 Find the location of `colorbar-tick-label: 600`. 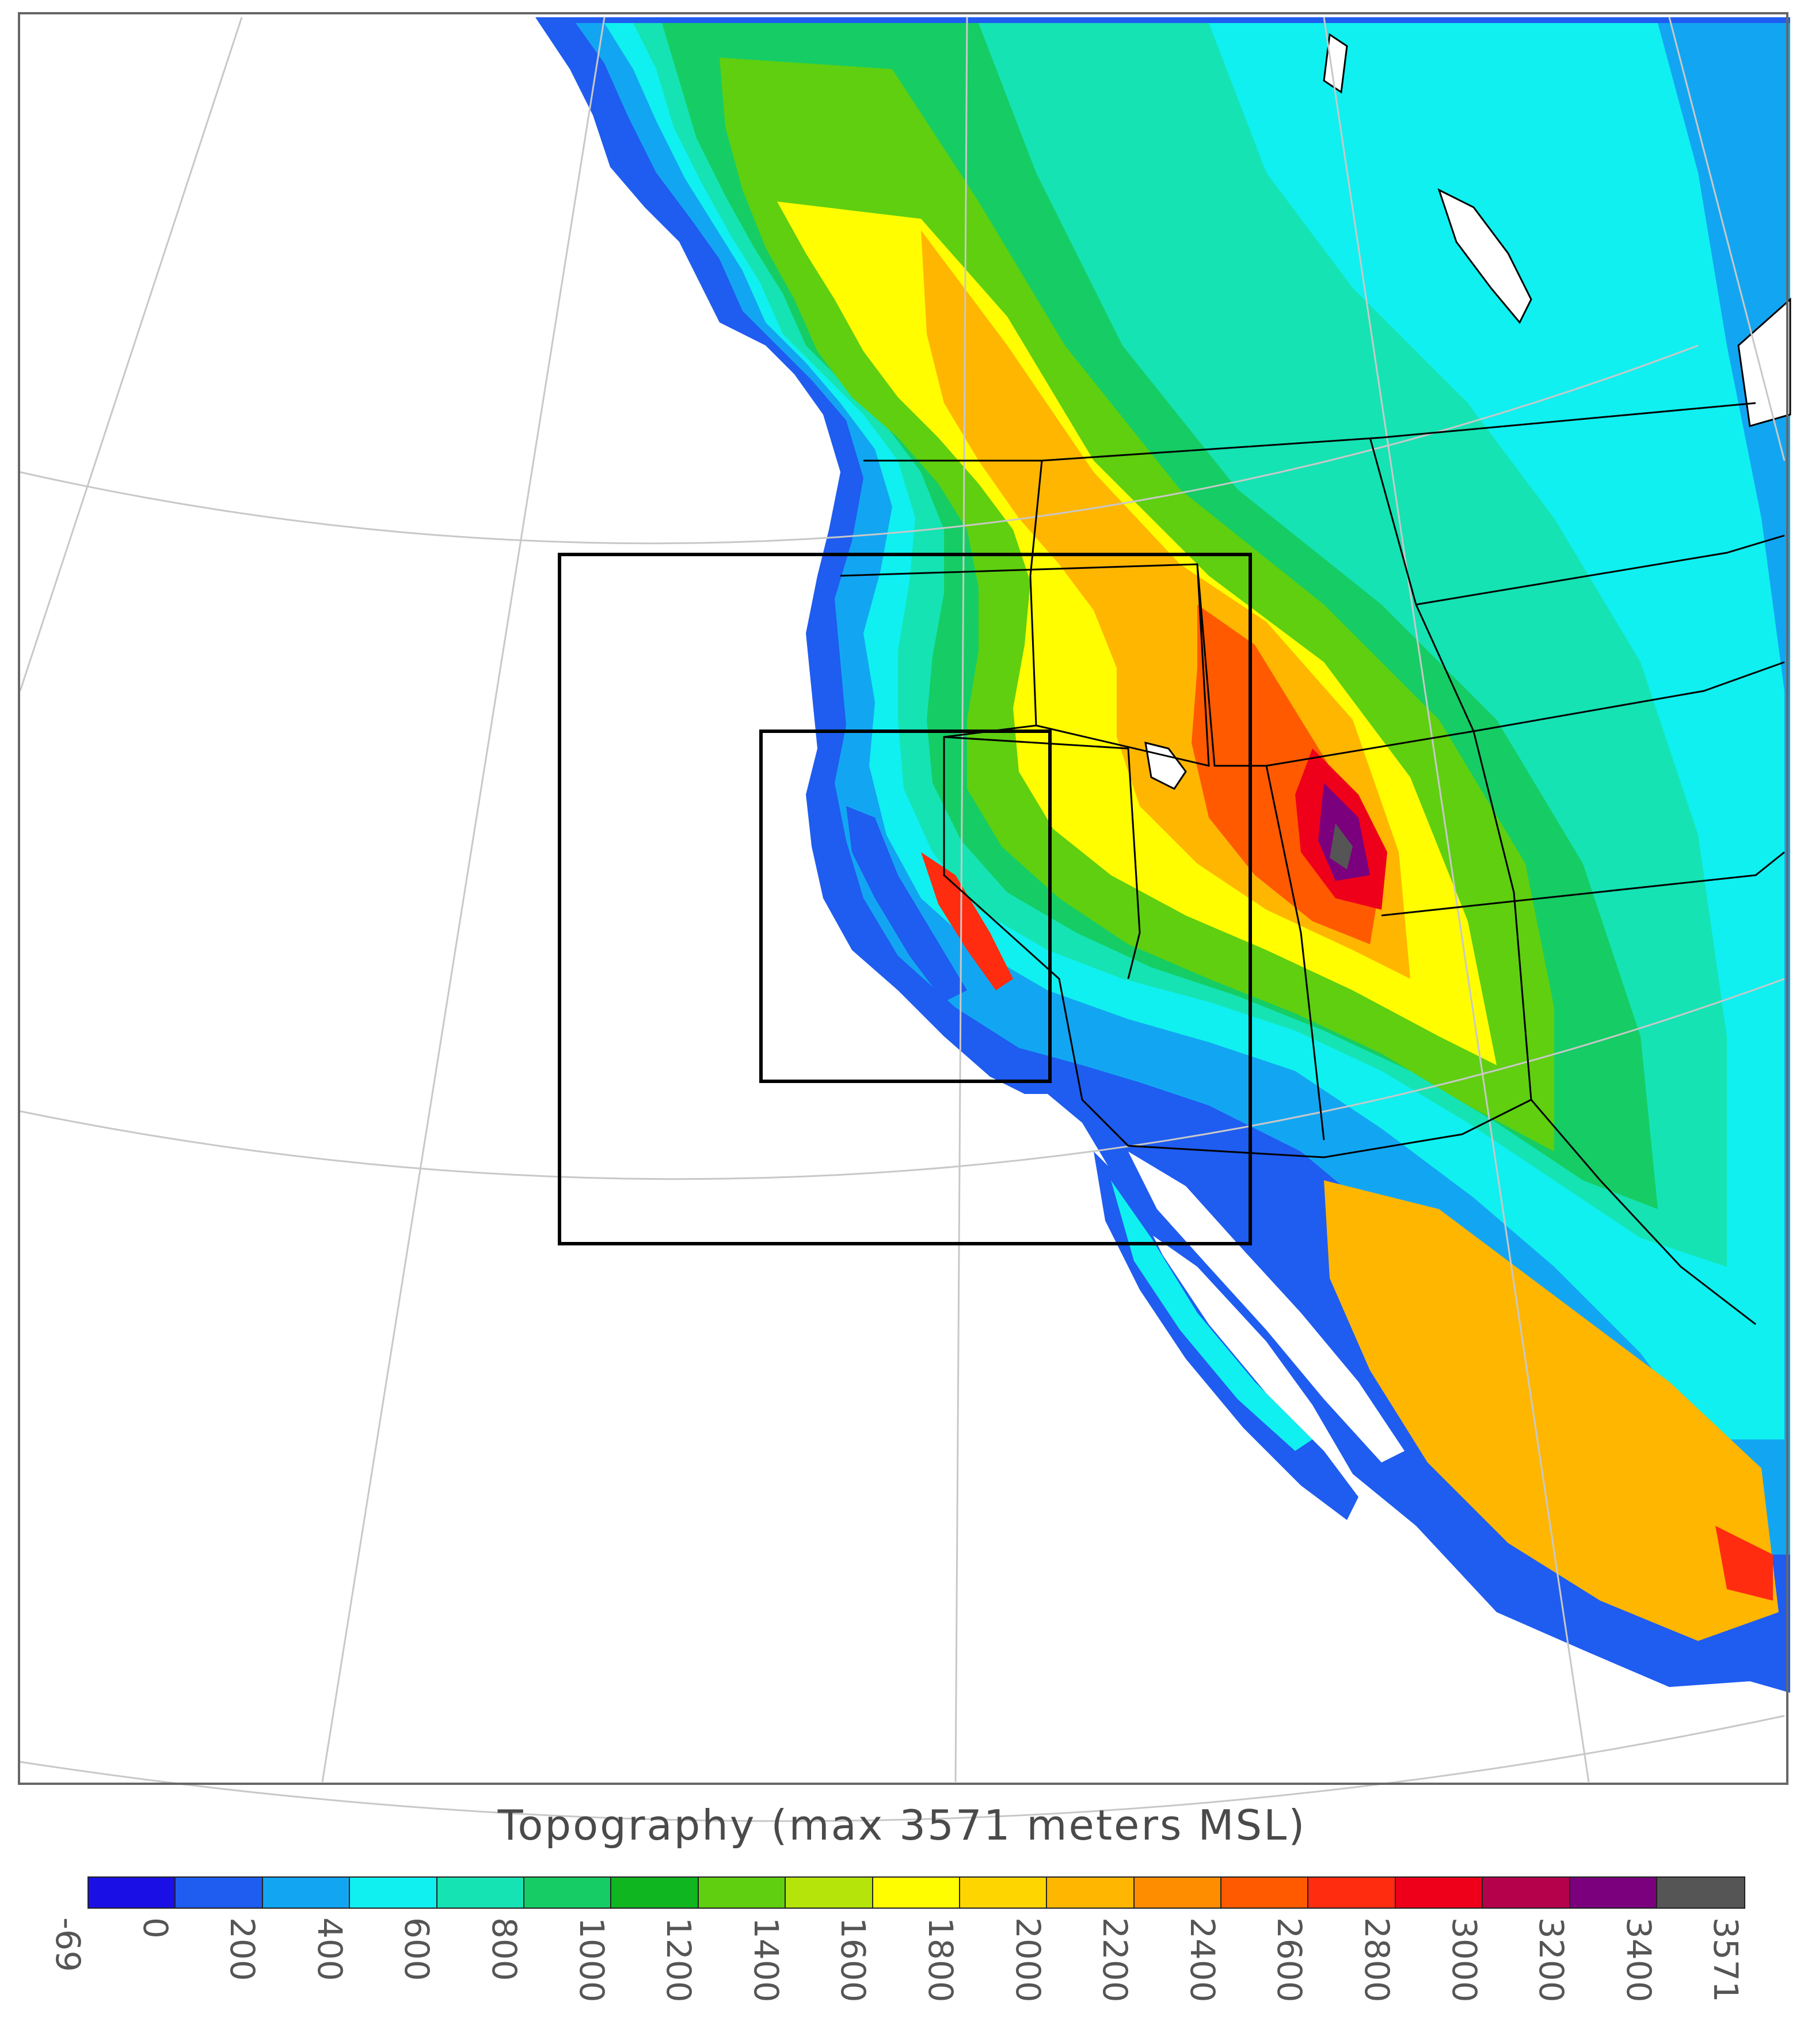

colorbar-tick-label: 600 is located at coordinates (417, 1949).